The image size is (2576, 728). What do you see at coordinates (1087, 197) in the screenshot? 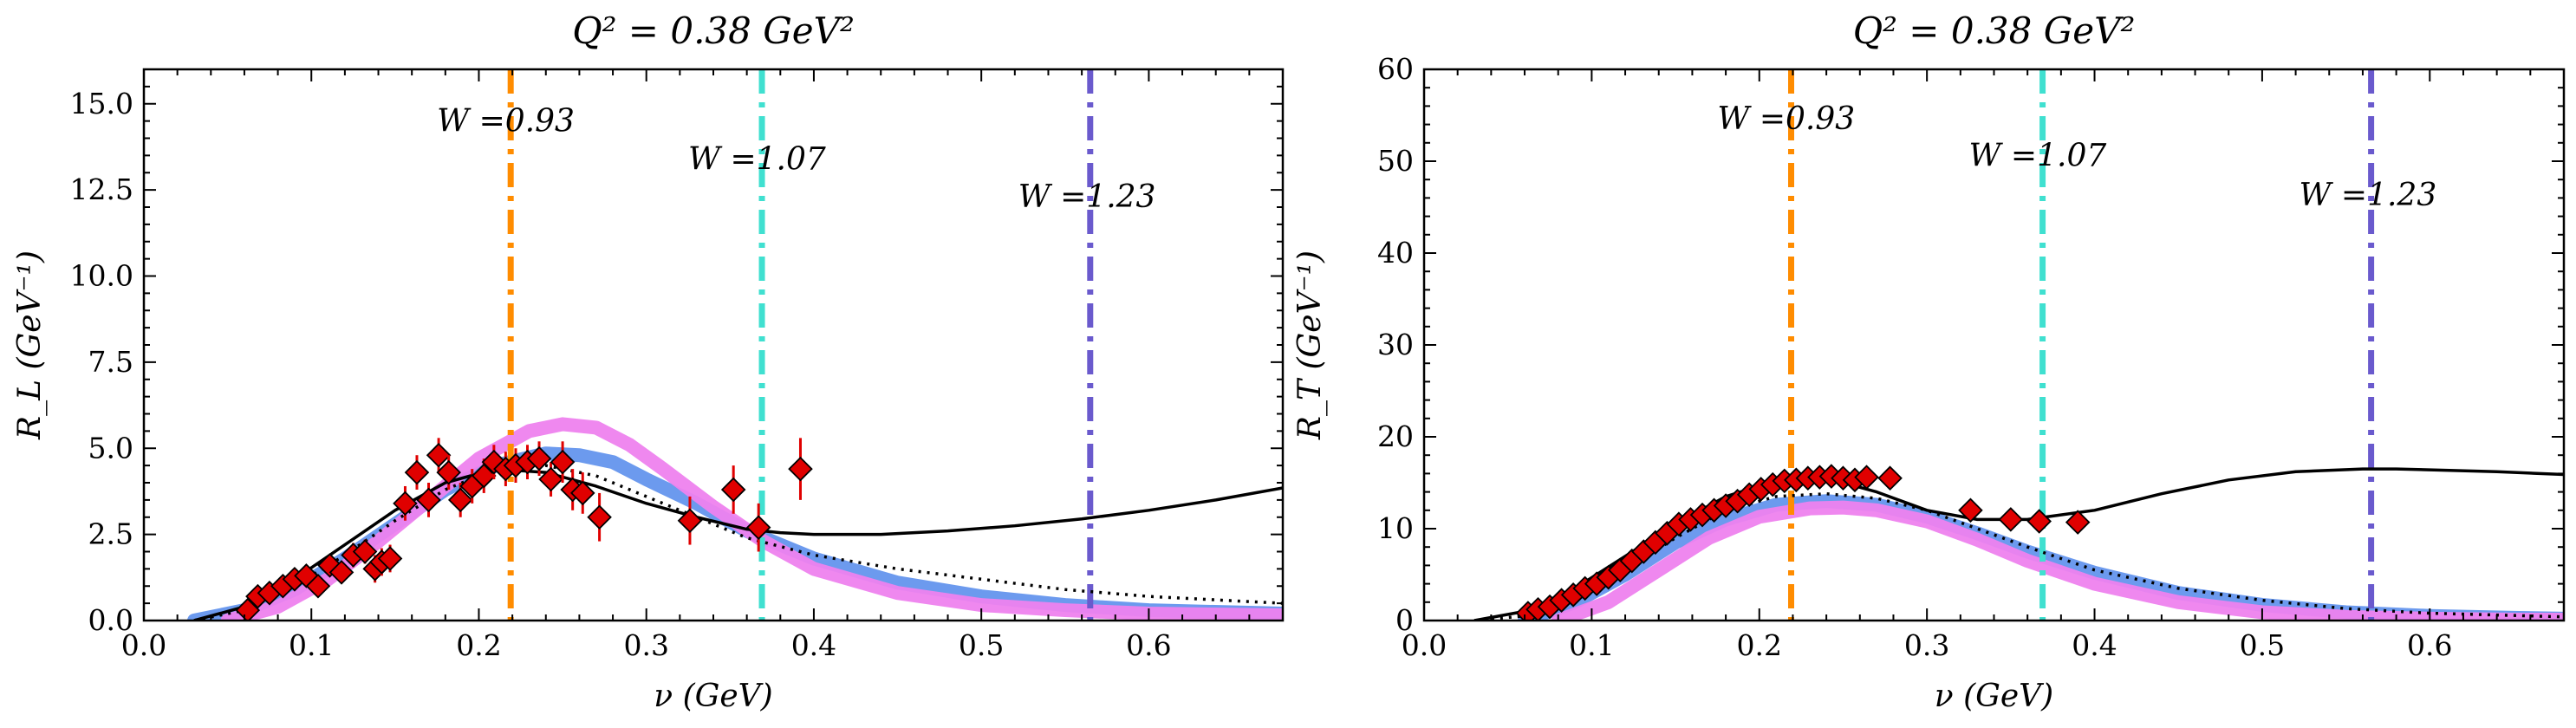
I see `rl-vline-label-2: W =1.23` at bounding box center [1087, 197].